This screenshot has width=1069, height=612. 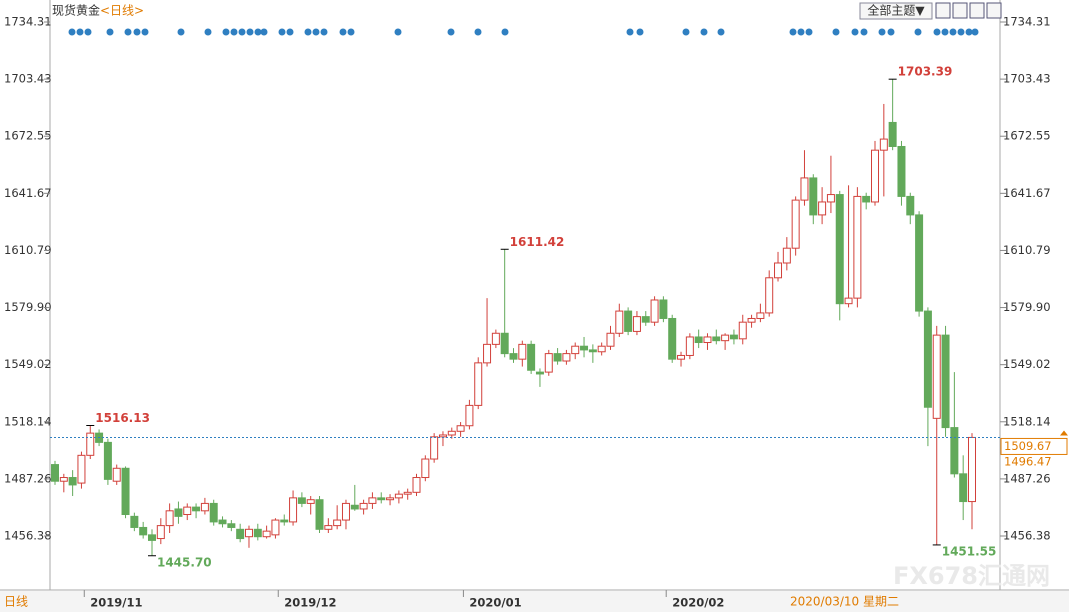 What do you see at coordinates (28, 364) in the screenshot?
I see `y-tick-label: 1549.02` at bounding box center [28, 364].